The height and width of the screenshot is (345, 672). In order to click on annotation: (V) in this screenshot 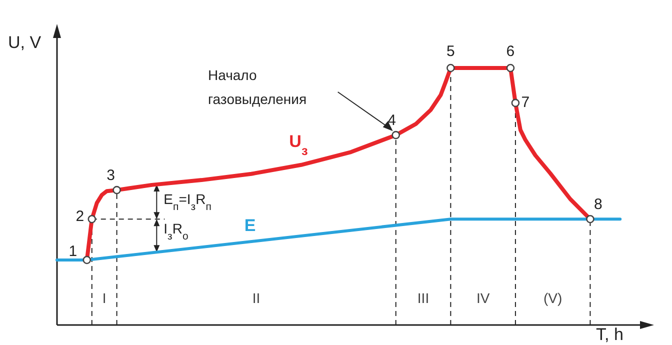, I will do `click(552, 298)`.